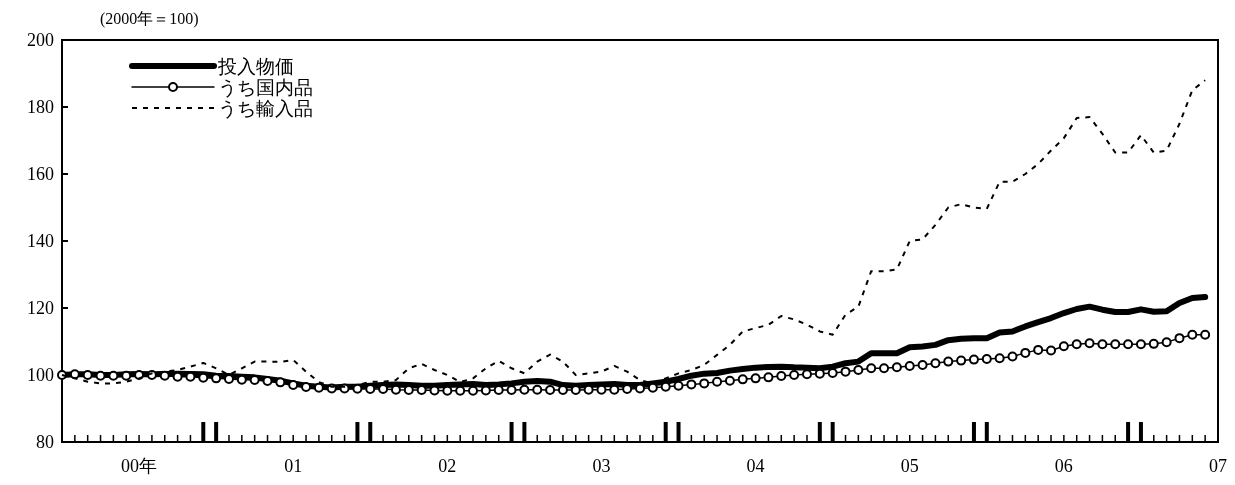  I want to click on x-tick-label: 06, so click(1063, 466).